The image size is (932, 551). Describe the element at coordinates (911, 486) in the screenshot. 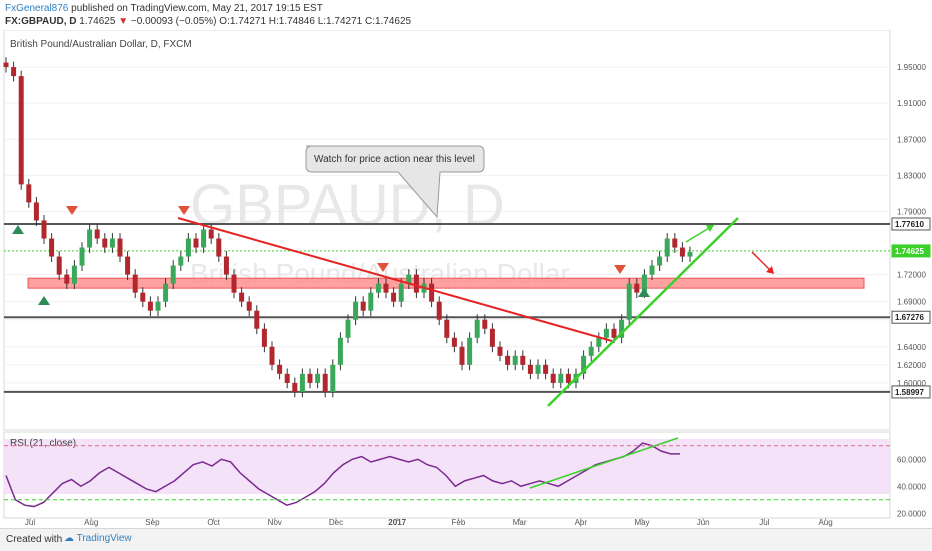

I see `rsi-tick-label: 40.0000` at that location.